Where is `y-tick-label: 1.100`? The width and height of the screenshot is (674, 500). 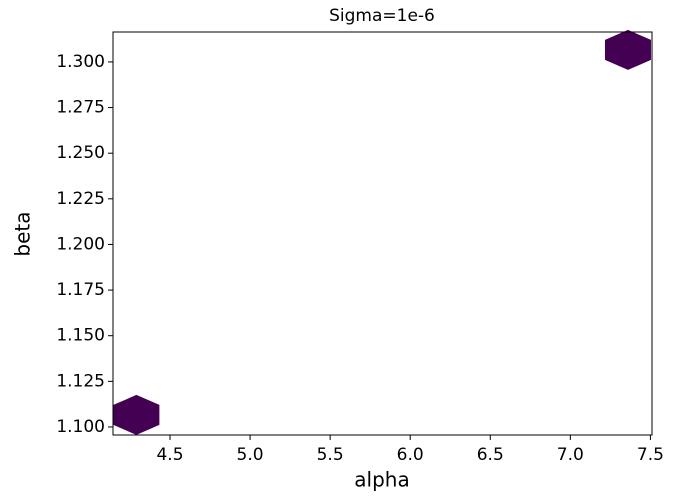
y-tick-label: 1.100 is located at coordinates (80, 427).